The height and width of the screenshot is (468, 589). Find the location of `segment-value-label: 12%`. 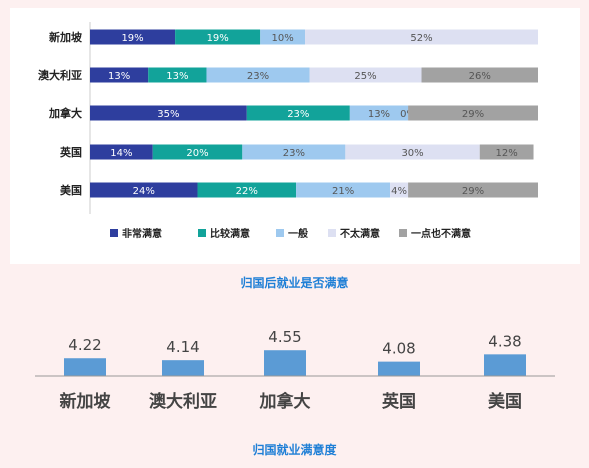

segment-value-label: 12% is located at coordinates (507, 153).